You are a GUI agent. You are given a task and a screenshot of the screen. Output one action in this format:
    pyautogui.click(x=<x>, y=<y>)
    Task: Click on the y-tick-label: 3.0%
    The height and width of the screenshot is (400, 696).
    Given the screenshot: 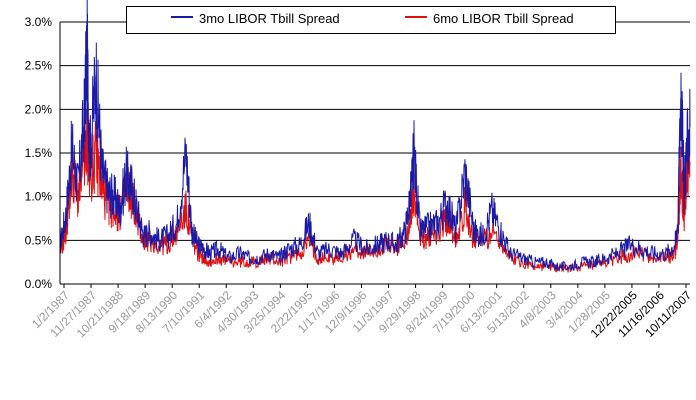 What is the action you would take?
    pyautogui.click(x=39, y=22)
    